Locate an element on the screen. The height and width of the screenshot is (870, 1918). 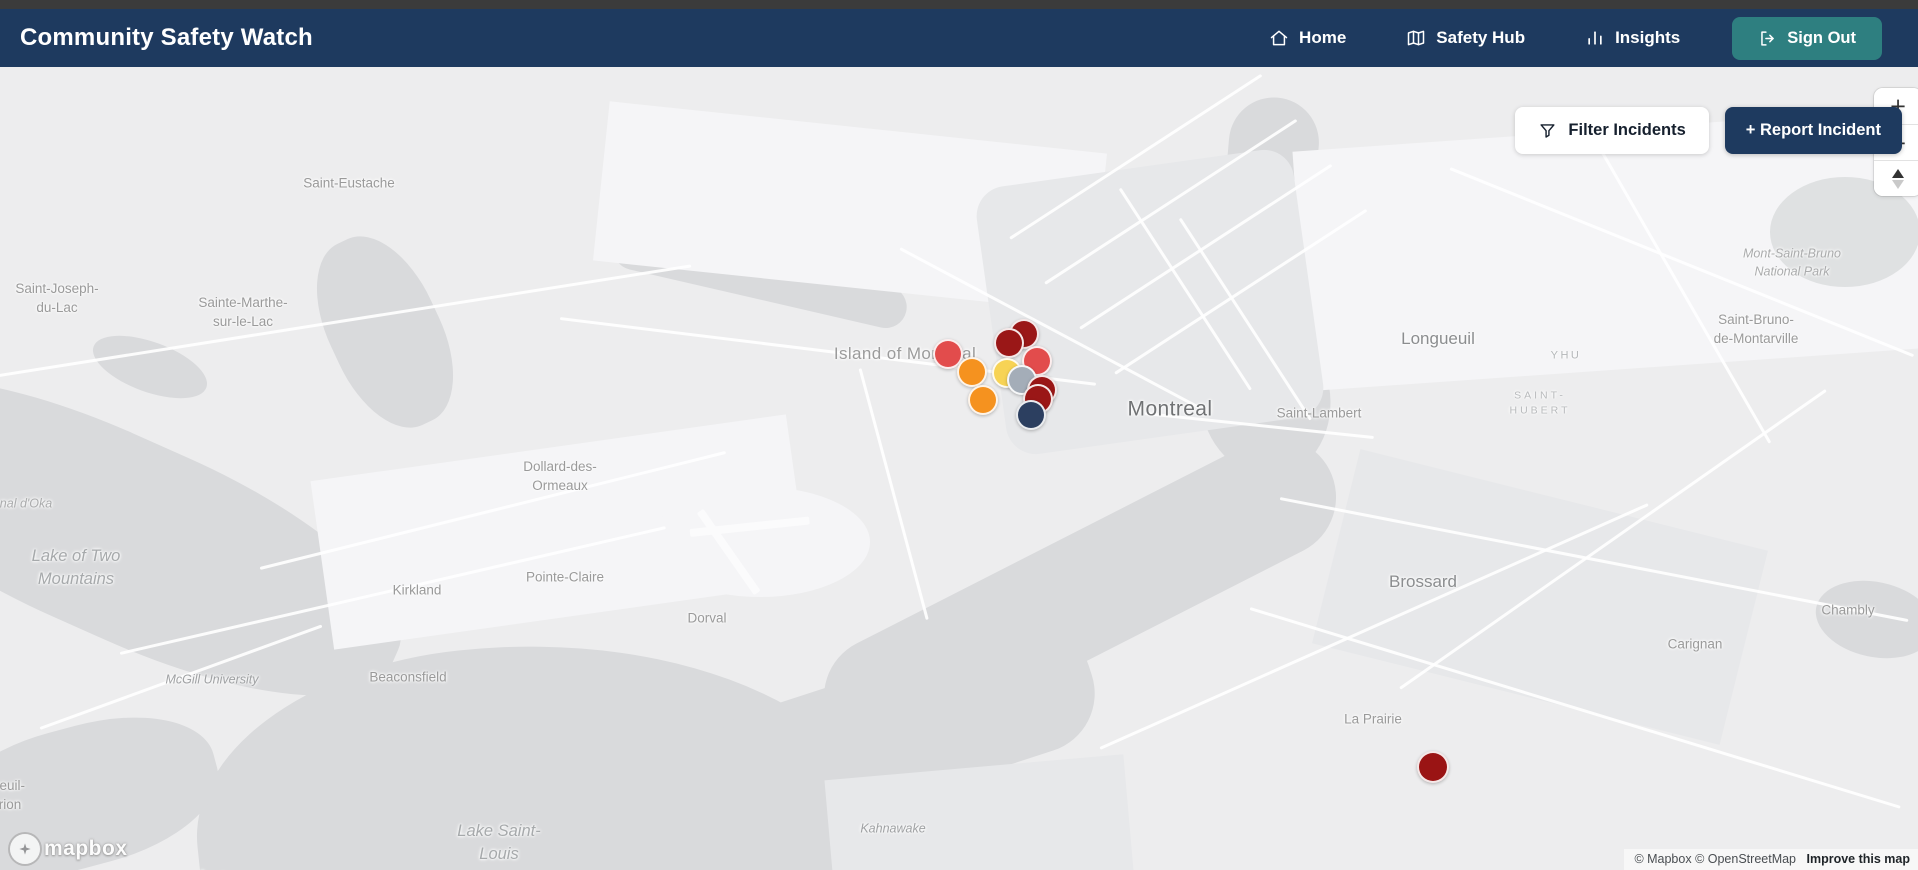
compass-north-icon is located at coordinates (1898, 173).